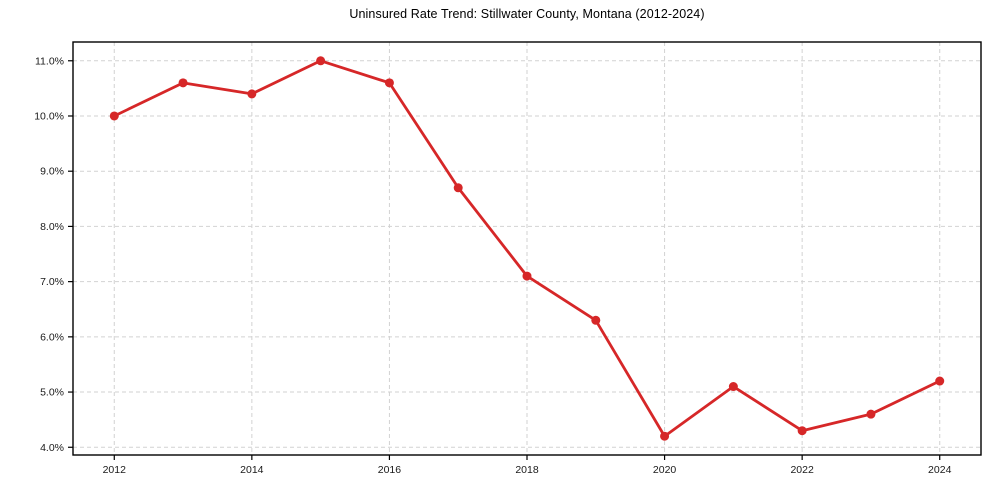 The image size is (989, 490). Describe the element at coordinates (596, 320) in the screenshot. I see `data-point-2019` at that location.